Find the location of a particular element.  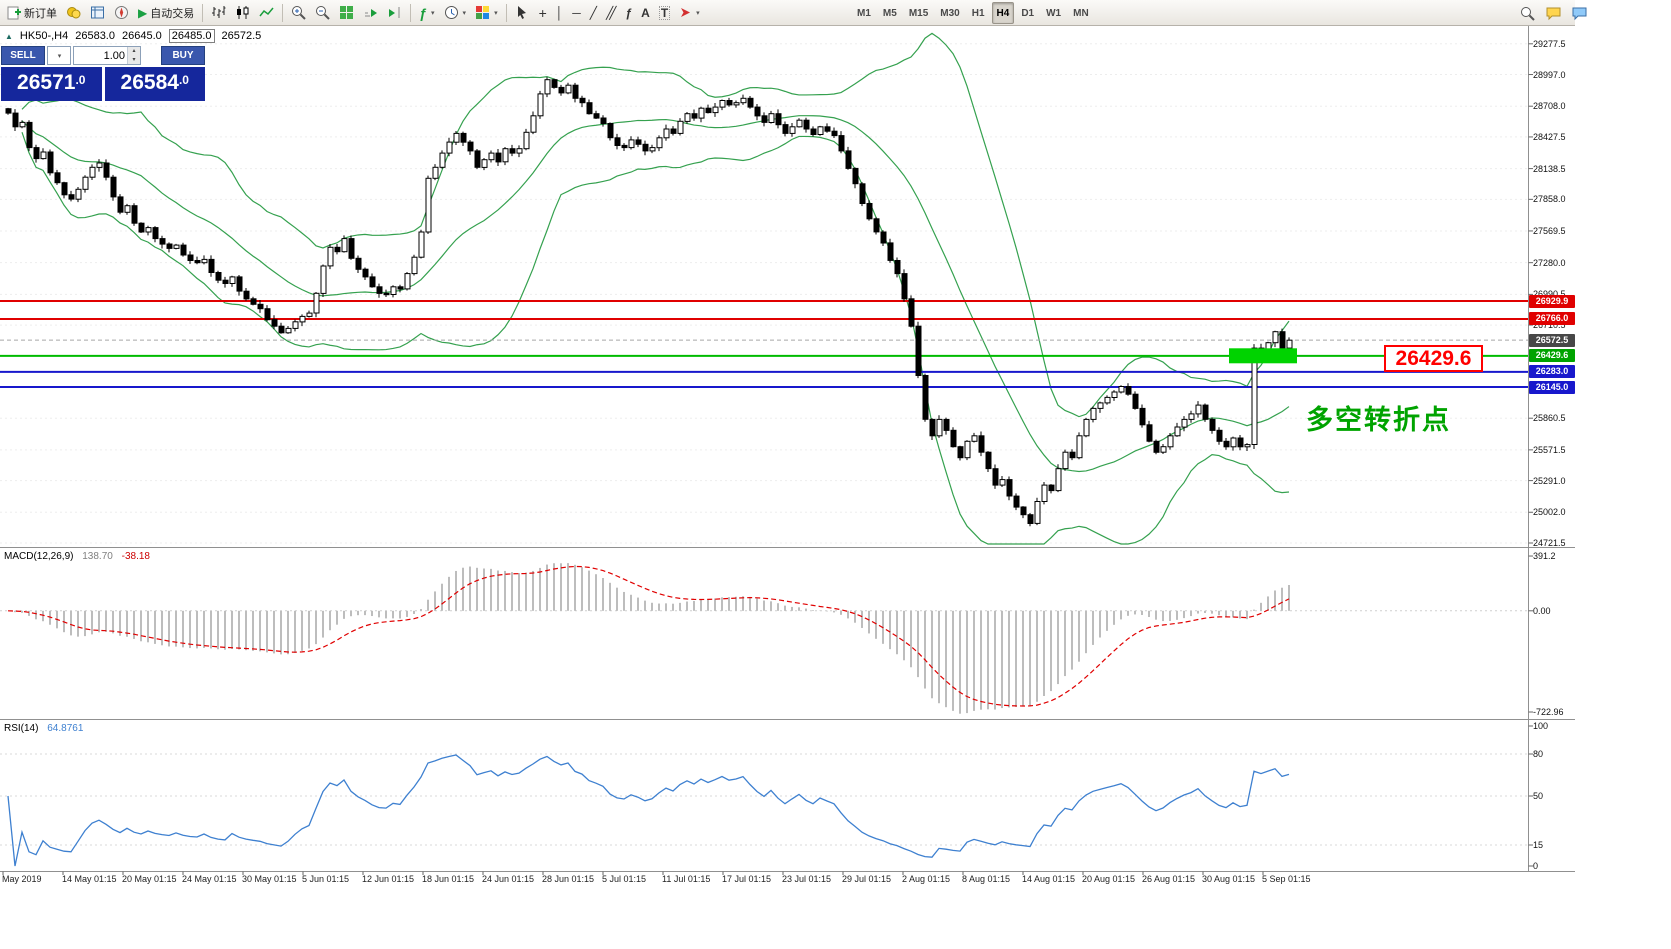

horizontal-line-icon: ─ is located at coordinates (576, 12).